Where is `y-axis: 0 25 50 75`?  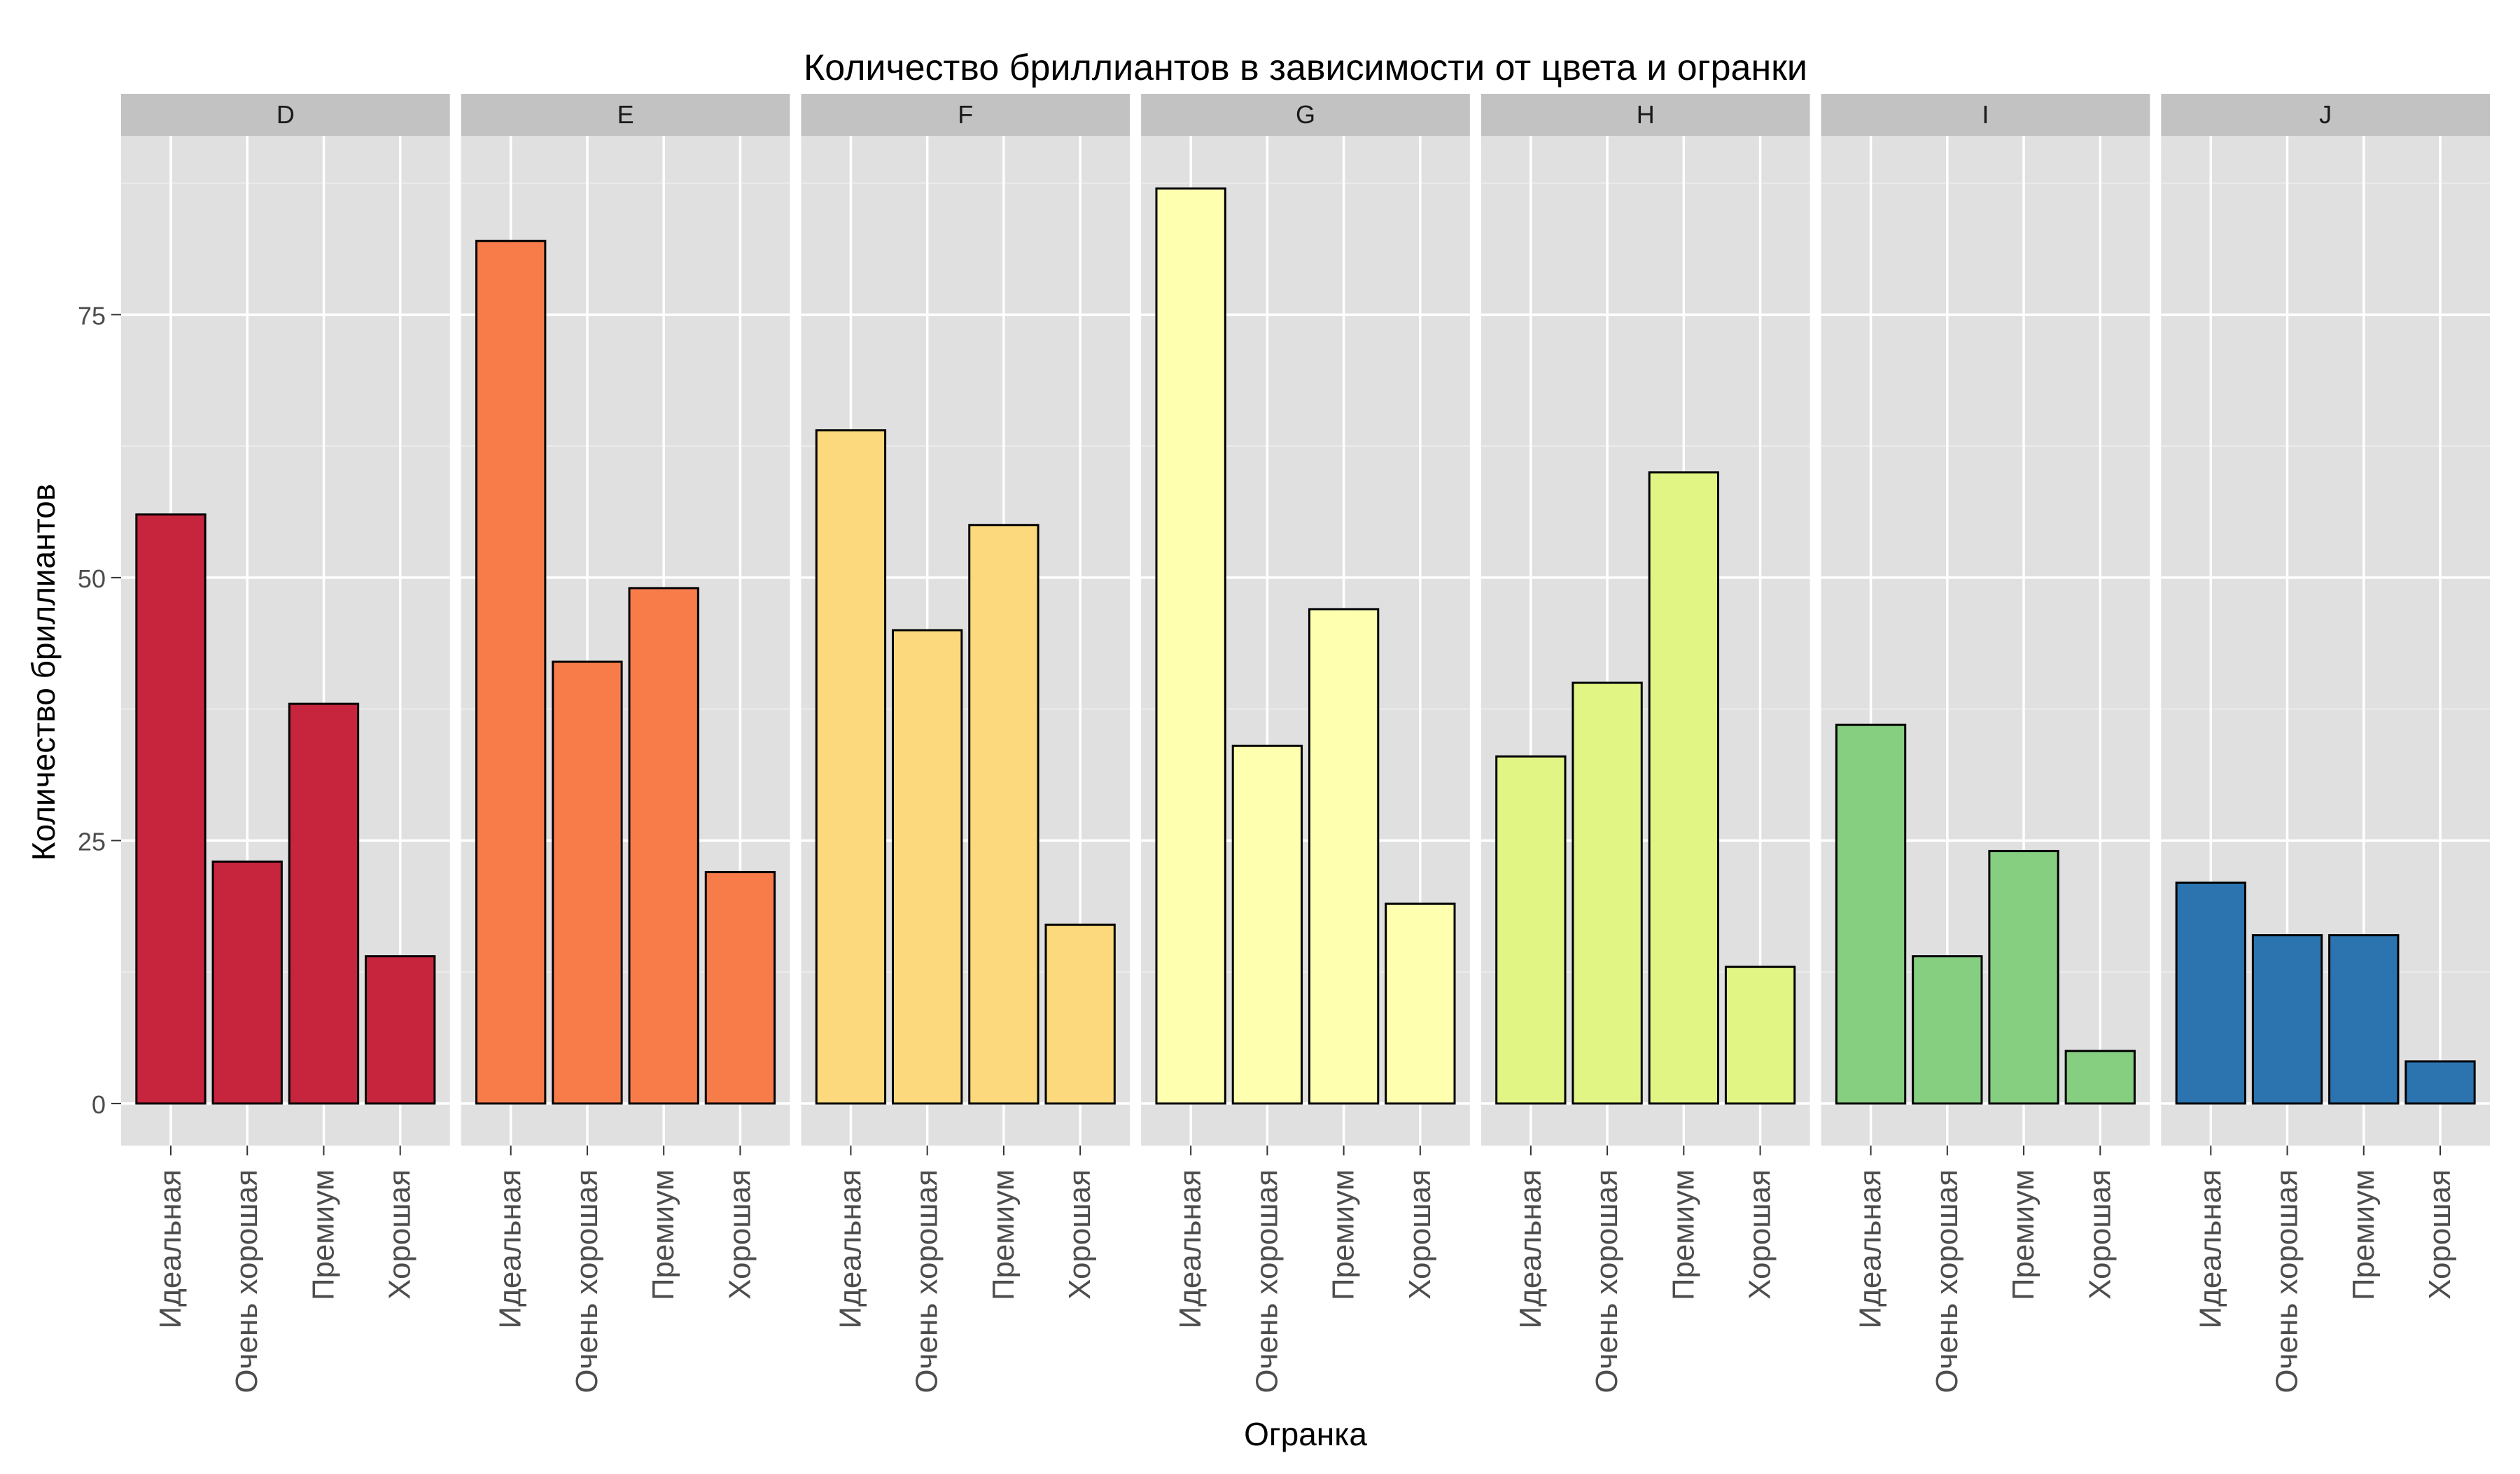 y-axis: 0 25 50 75 is located at coordinates (99, 710).